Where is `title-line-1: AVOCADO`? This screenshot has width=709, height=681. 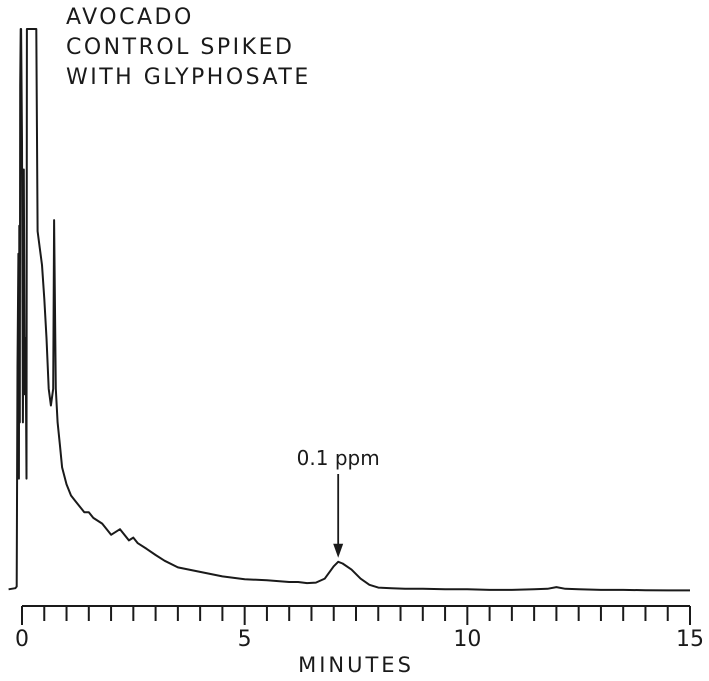
title-line-1: AVOCADO is located at coordinates (130, 17).